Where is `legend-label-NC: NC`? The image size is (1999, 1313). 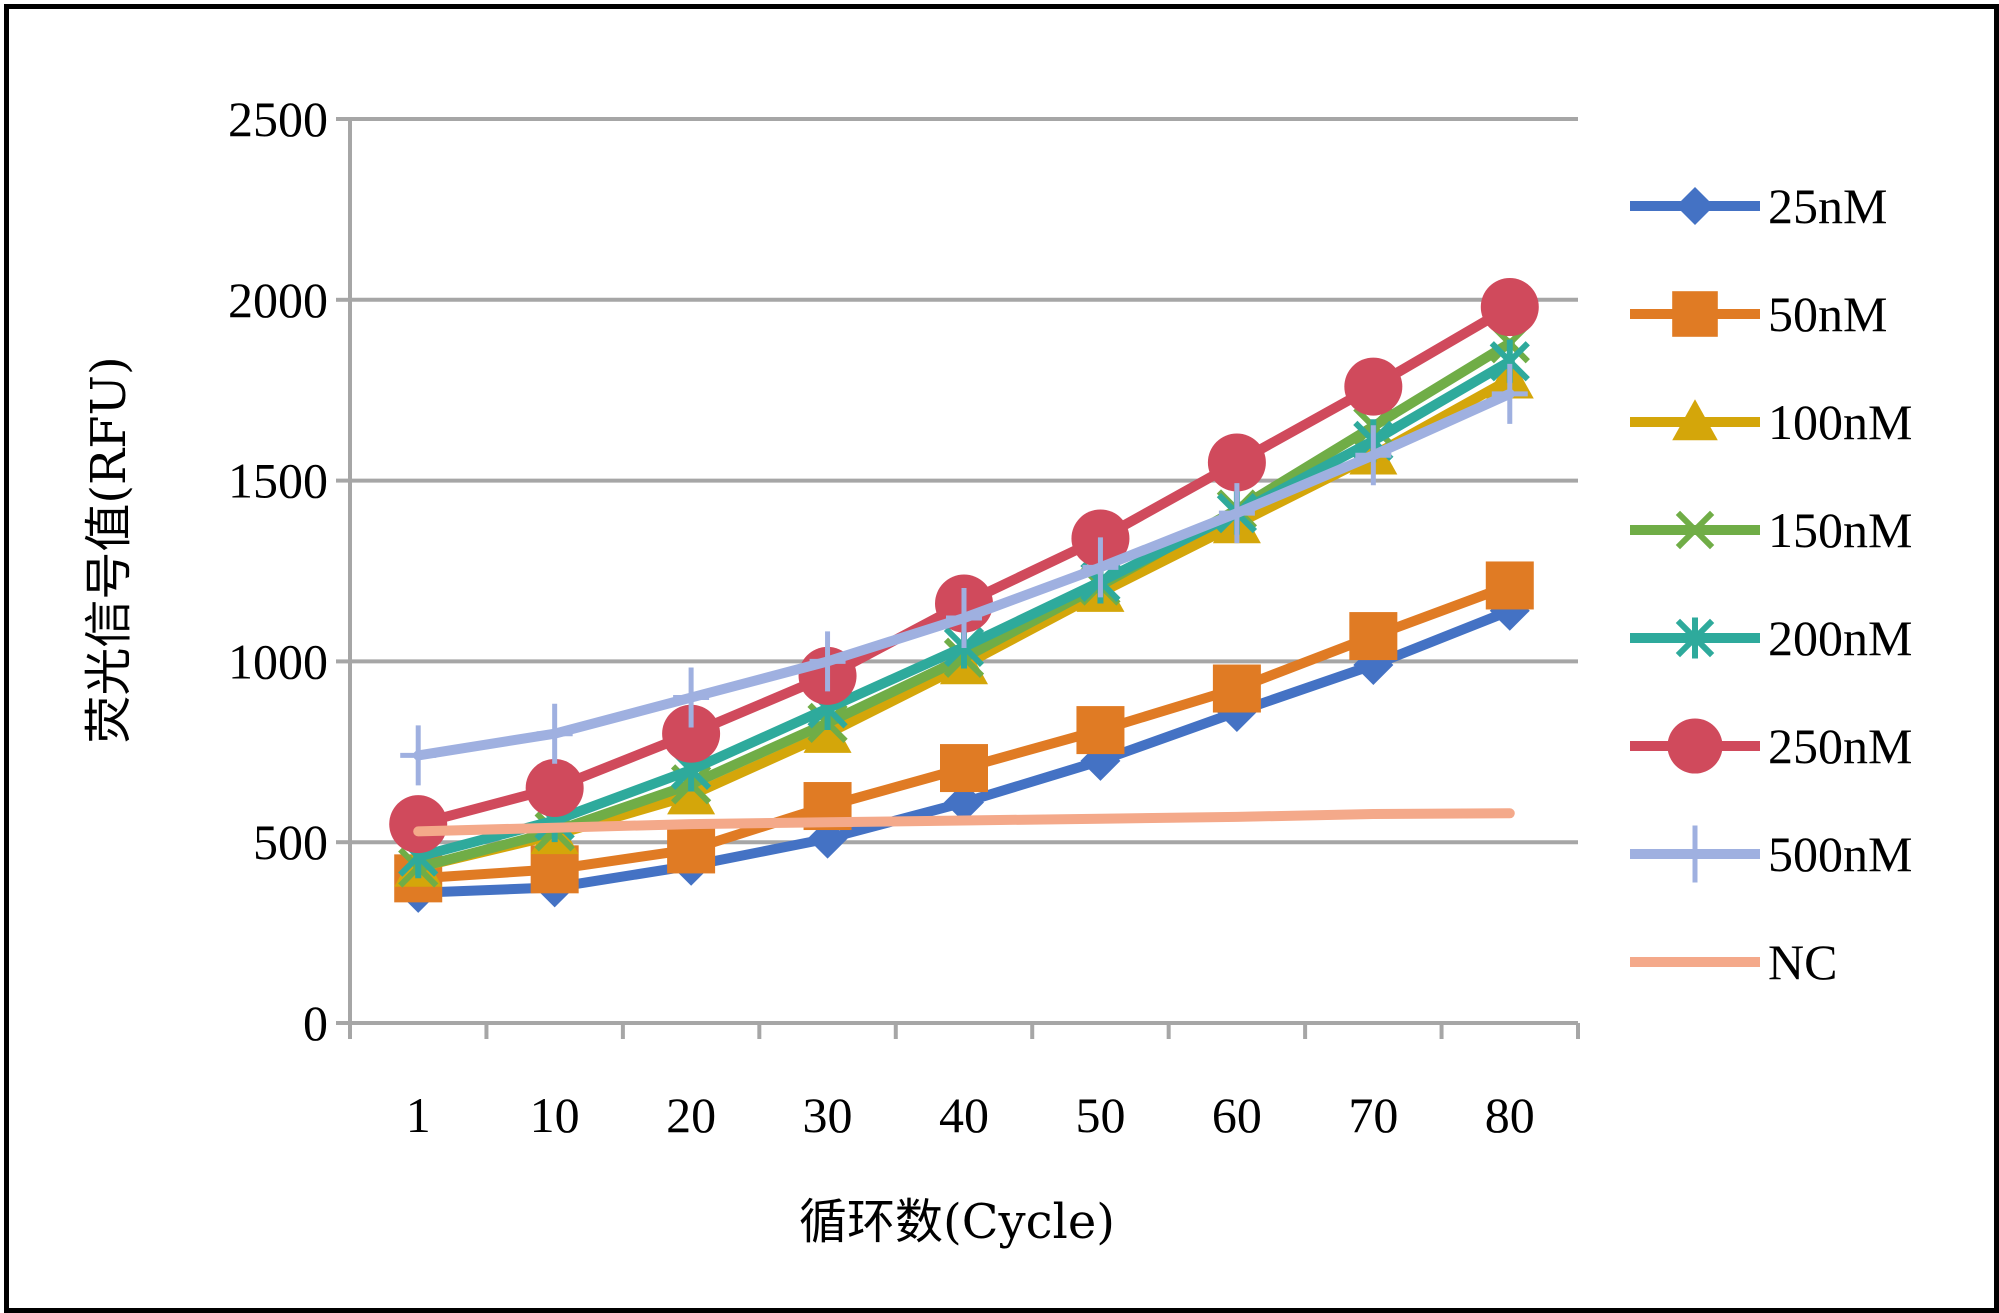 legend-label-NC: NC is located at coordinates (1802, 962).